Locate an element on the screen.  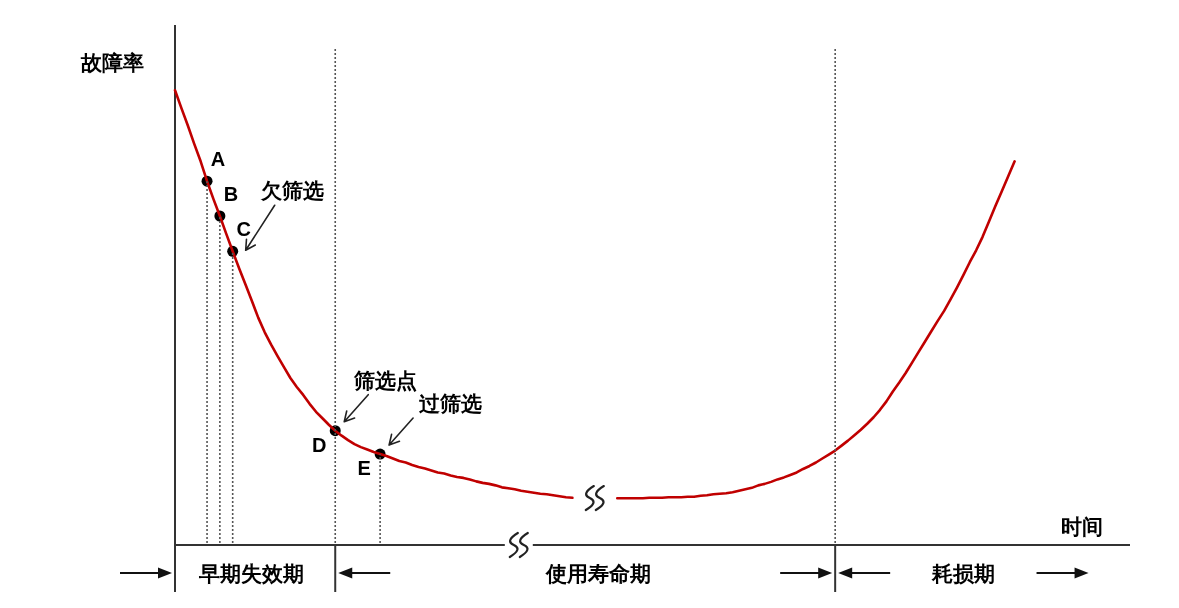
y-label: 故障率 is located at coordinates (112, 62).